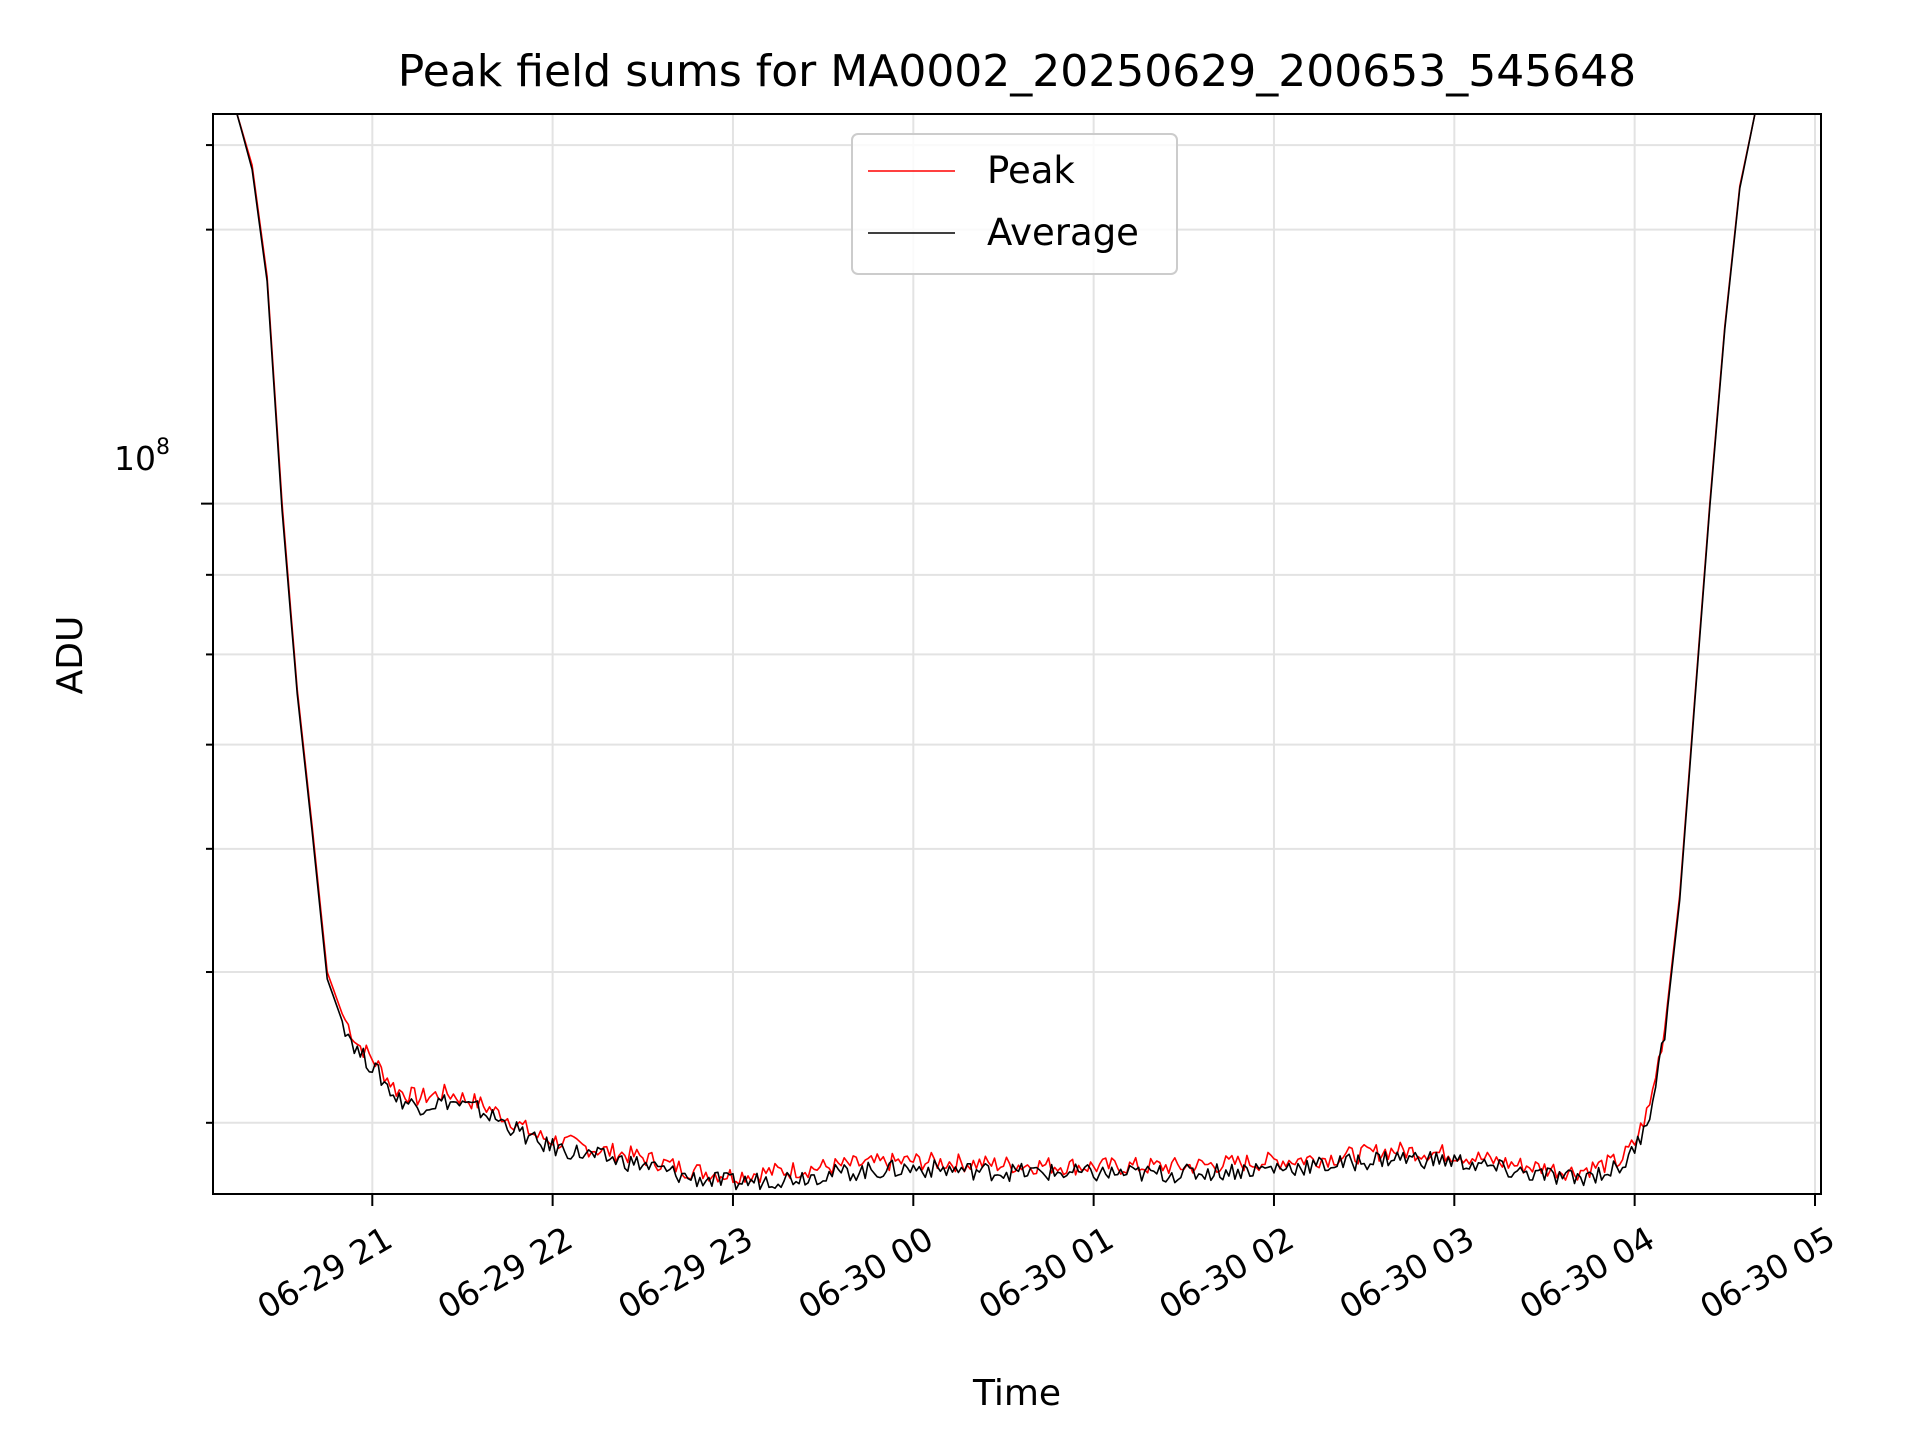 The width and height of the screenshot is (1920, 1440). What do you see at coordinates (1063, 232) in the screenshot?
I see `legend-average-label: Average` at bounding box center [1063, 232].